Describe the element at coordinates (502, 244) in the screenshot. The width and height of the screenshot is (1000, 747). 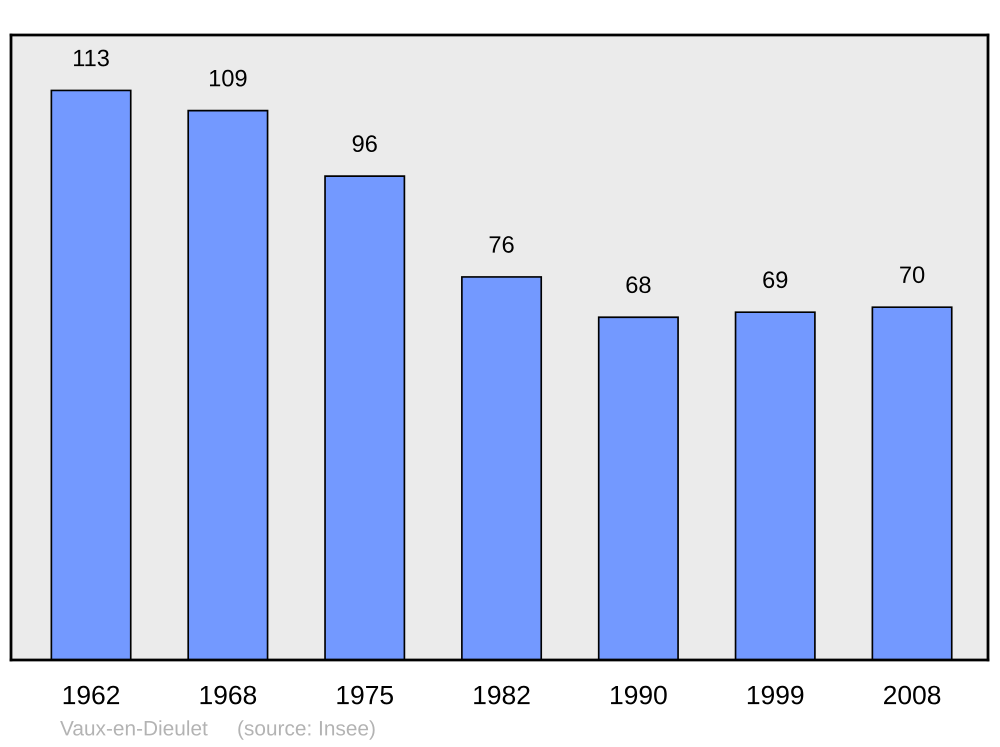
I see `data-label: 76` at that location.